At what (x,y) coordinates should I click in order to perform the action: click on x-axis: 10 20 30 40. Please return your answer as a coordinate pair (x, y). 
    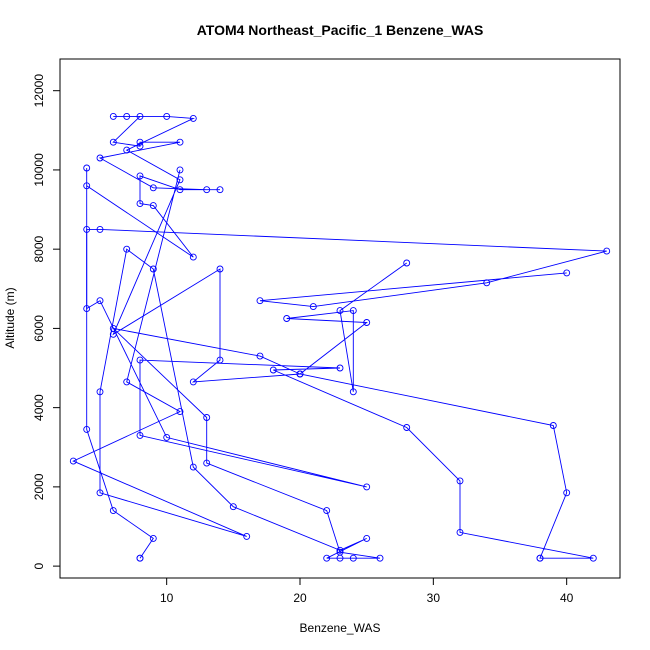
    Looking at the image, I should click on (367, 591).